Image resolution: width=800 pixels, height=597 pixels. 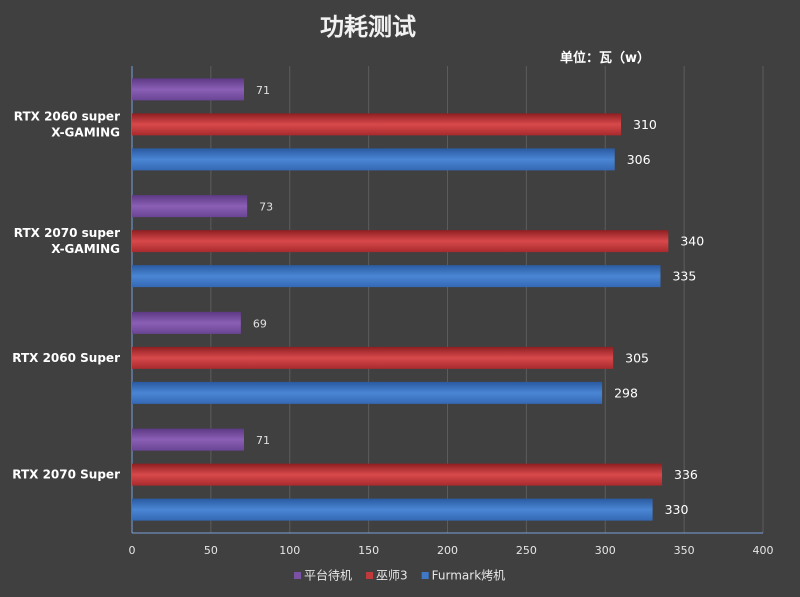 I want to click on legend: 平台待机 巫师3 Furmark烤机, so click(x=399, y=575).